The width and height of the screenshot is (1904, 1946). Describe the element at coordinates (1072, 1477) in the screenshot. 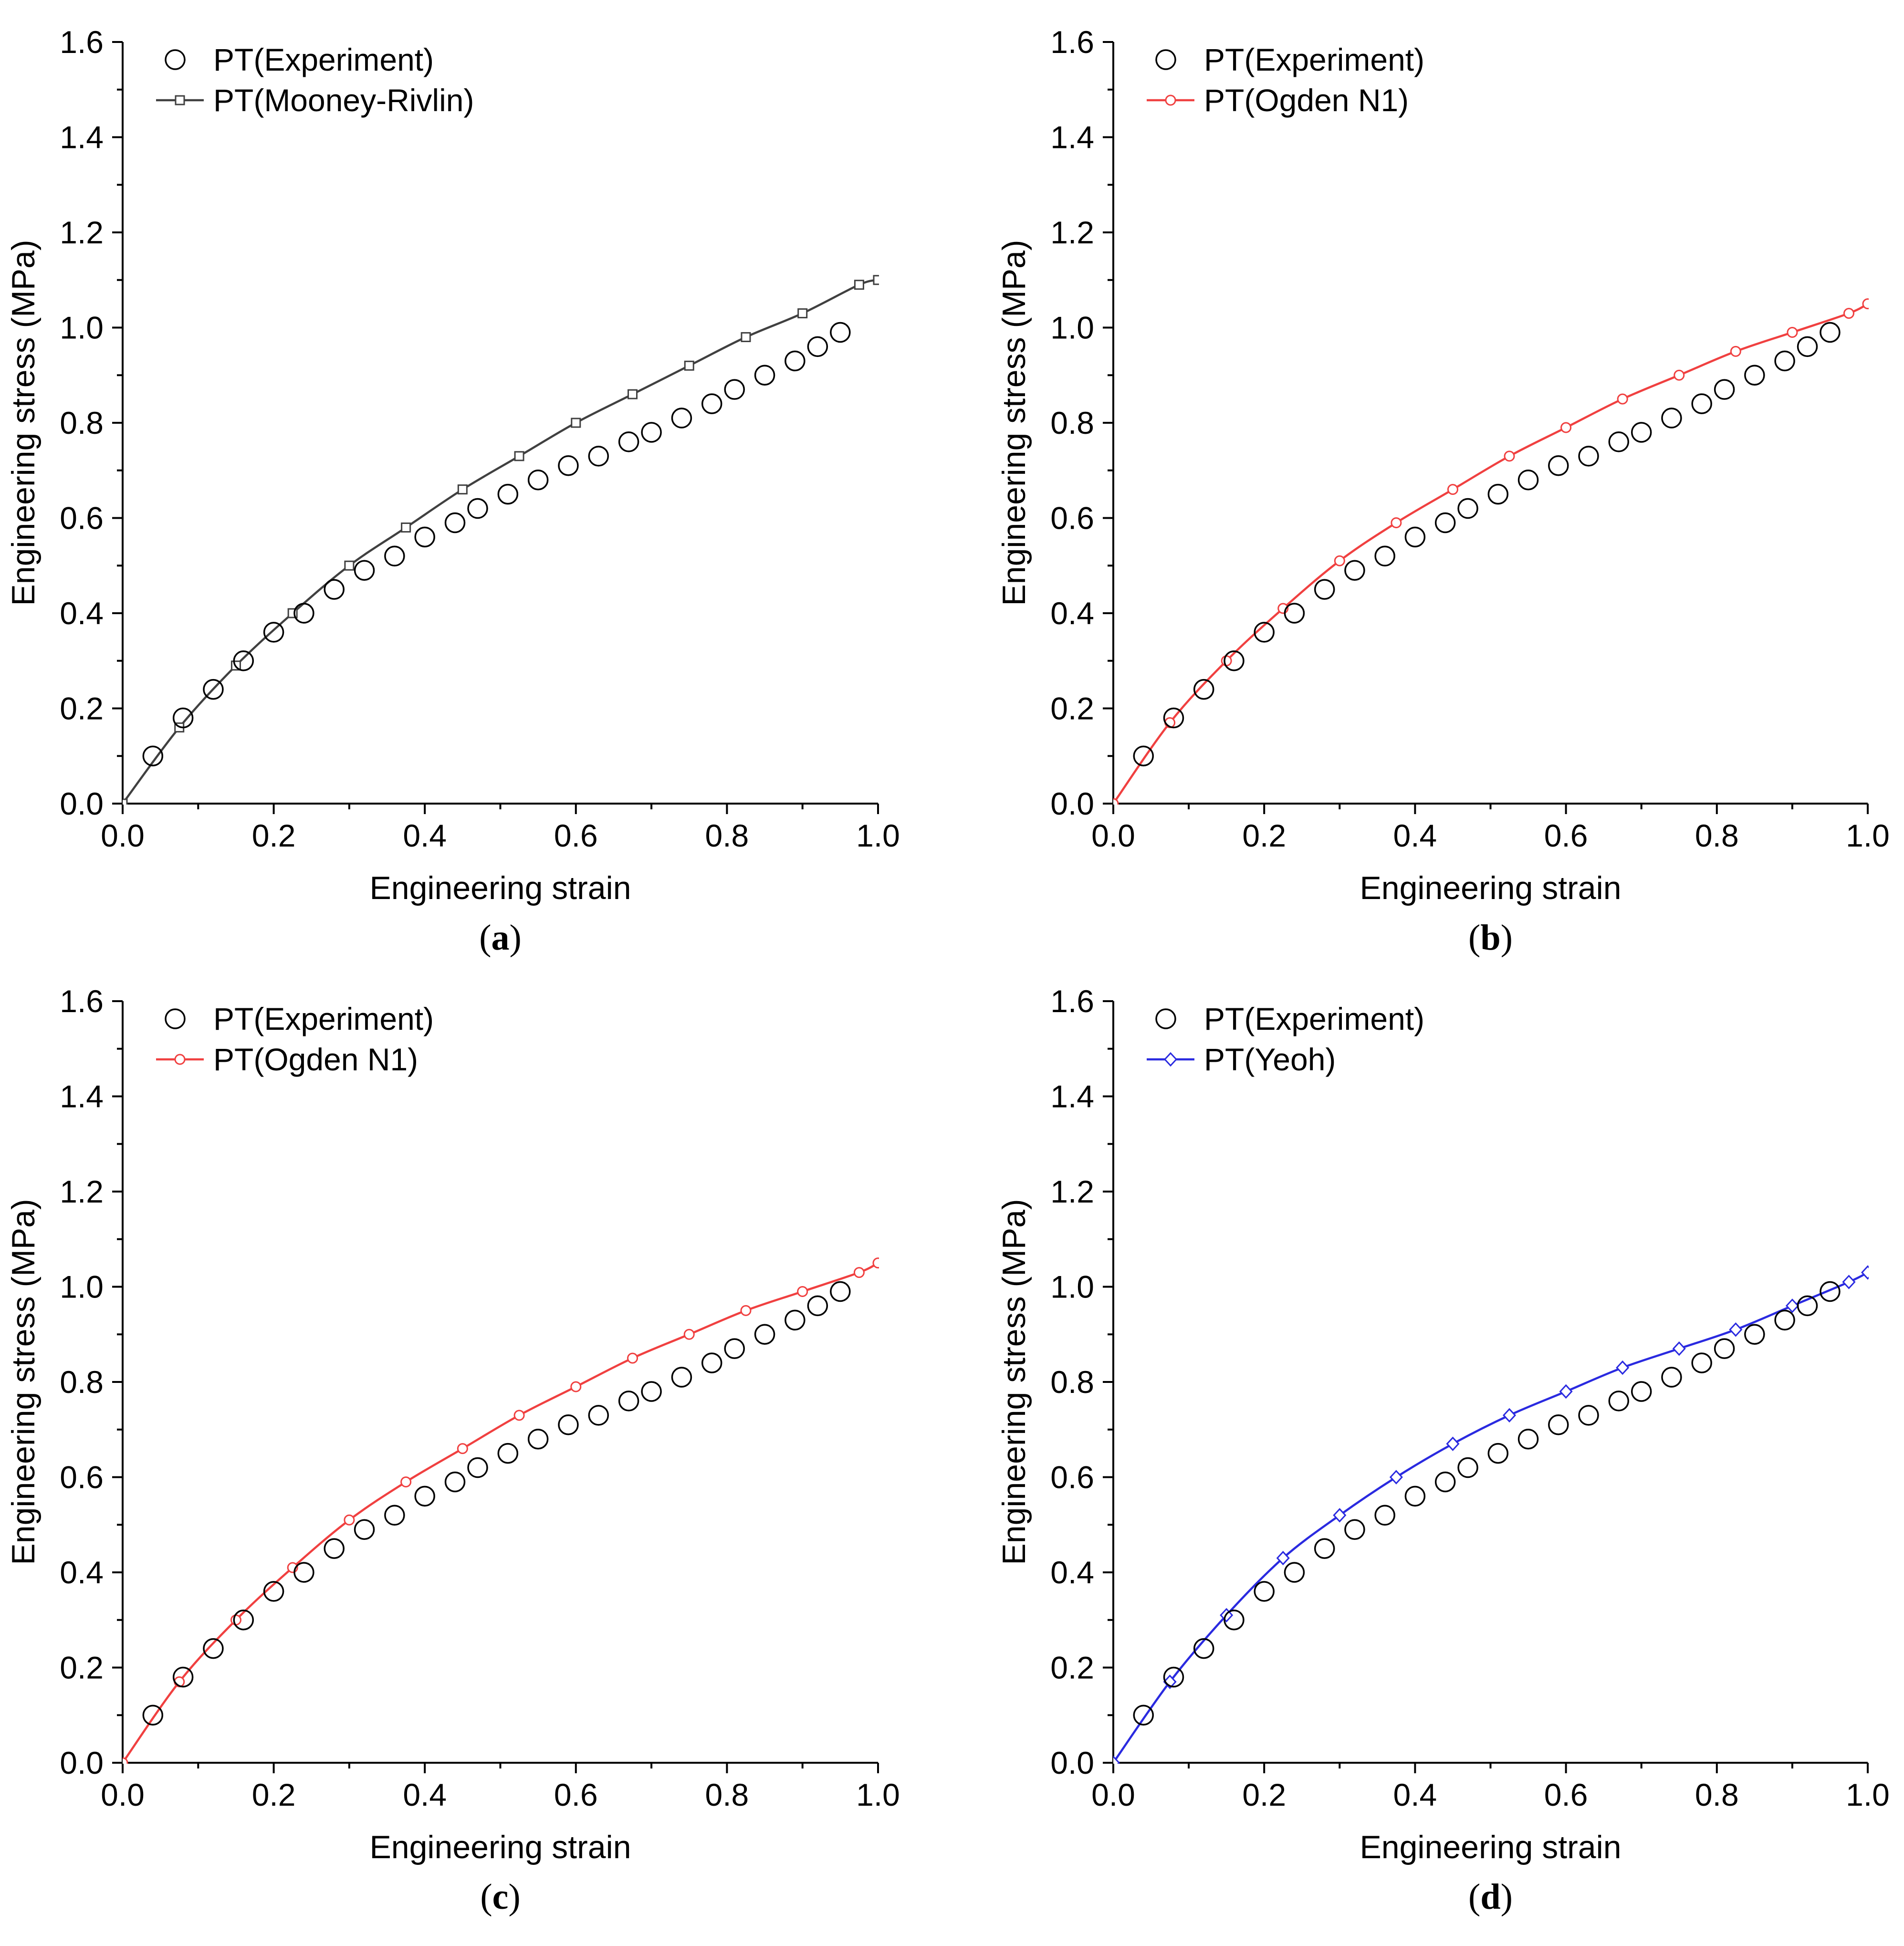

I see `y-tick-label: 0.6` at that location.